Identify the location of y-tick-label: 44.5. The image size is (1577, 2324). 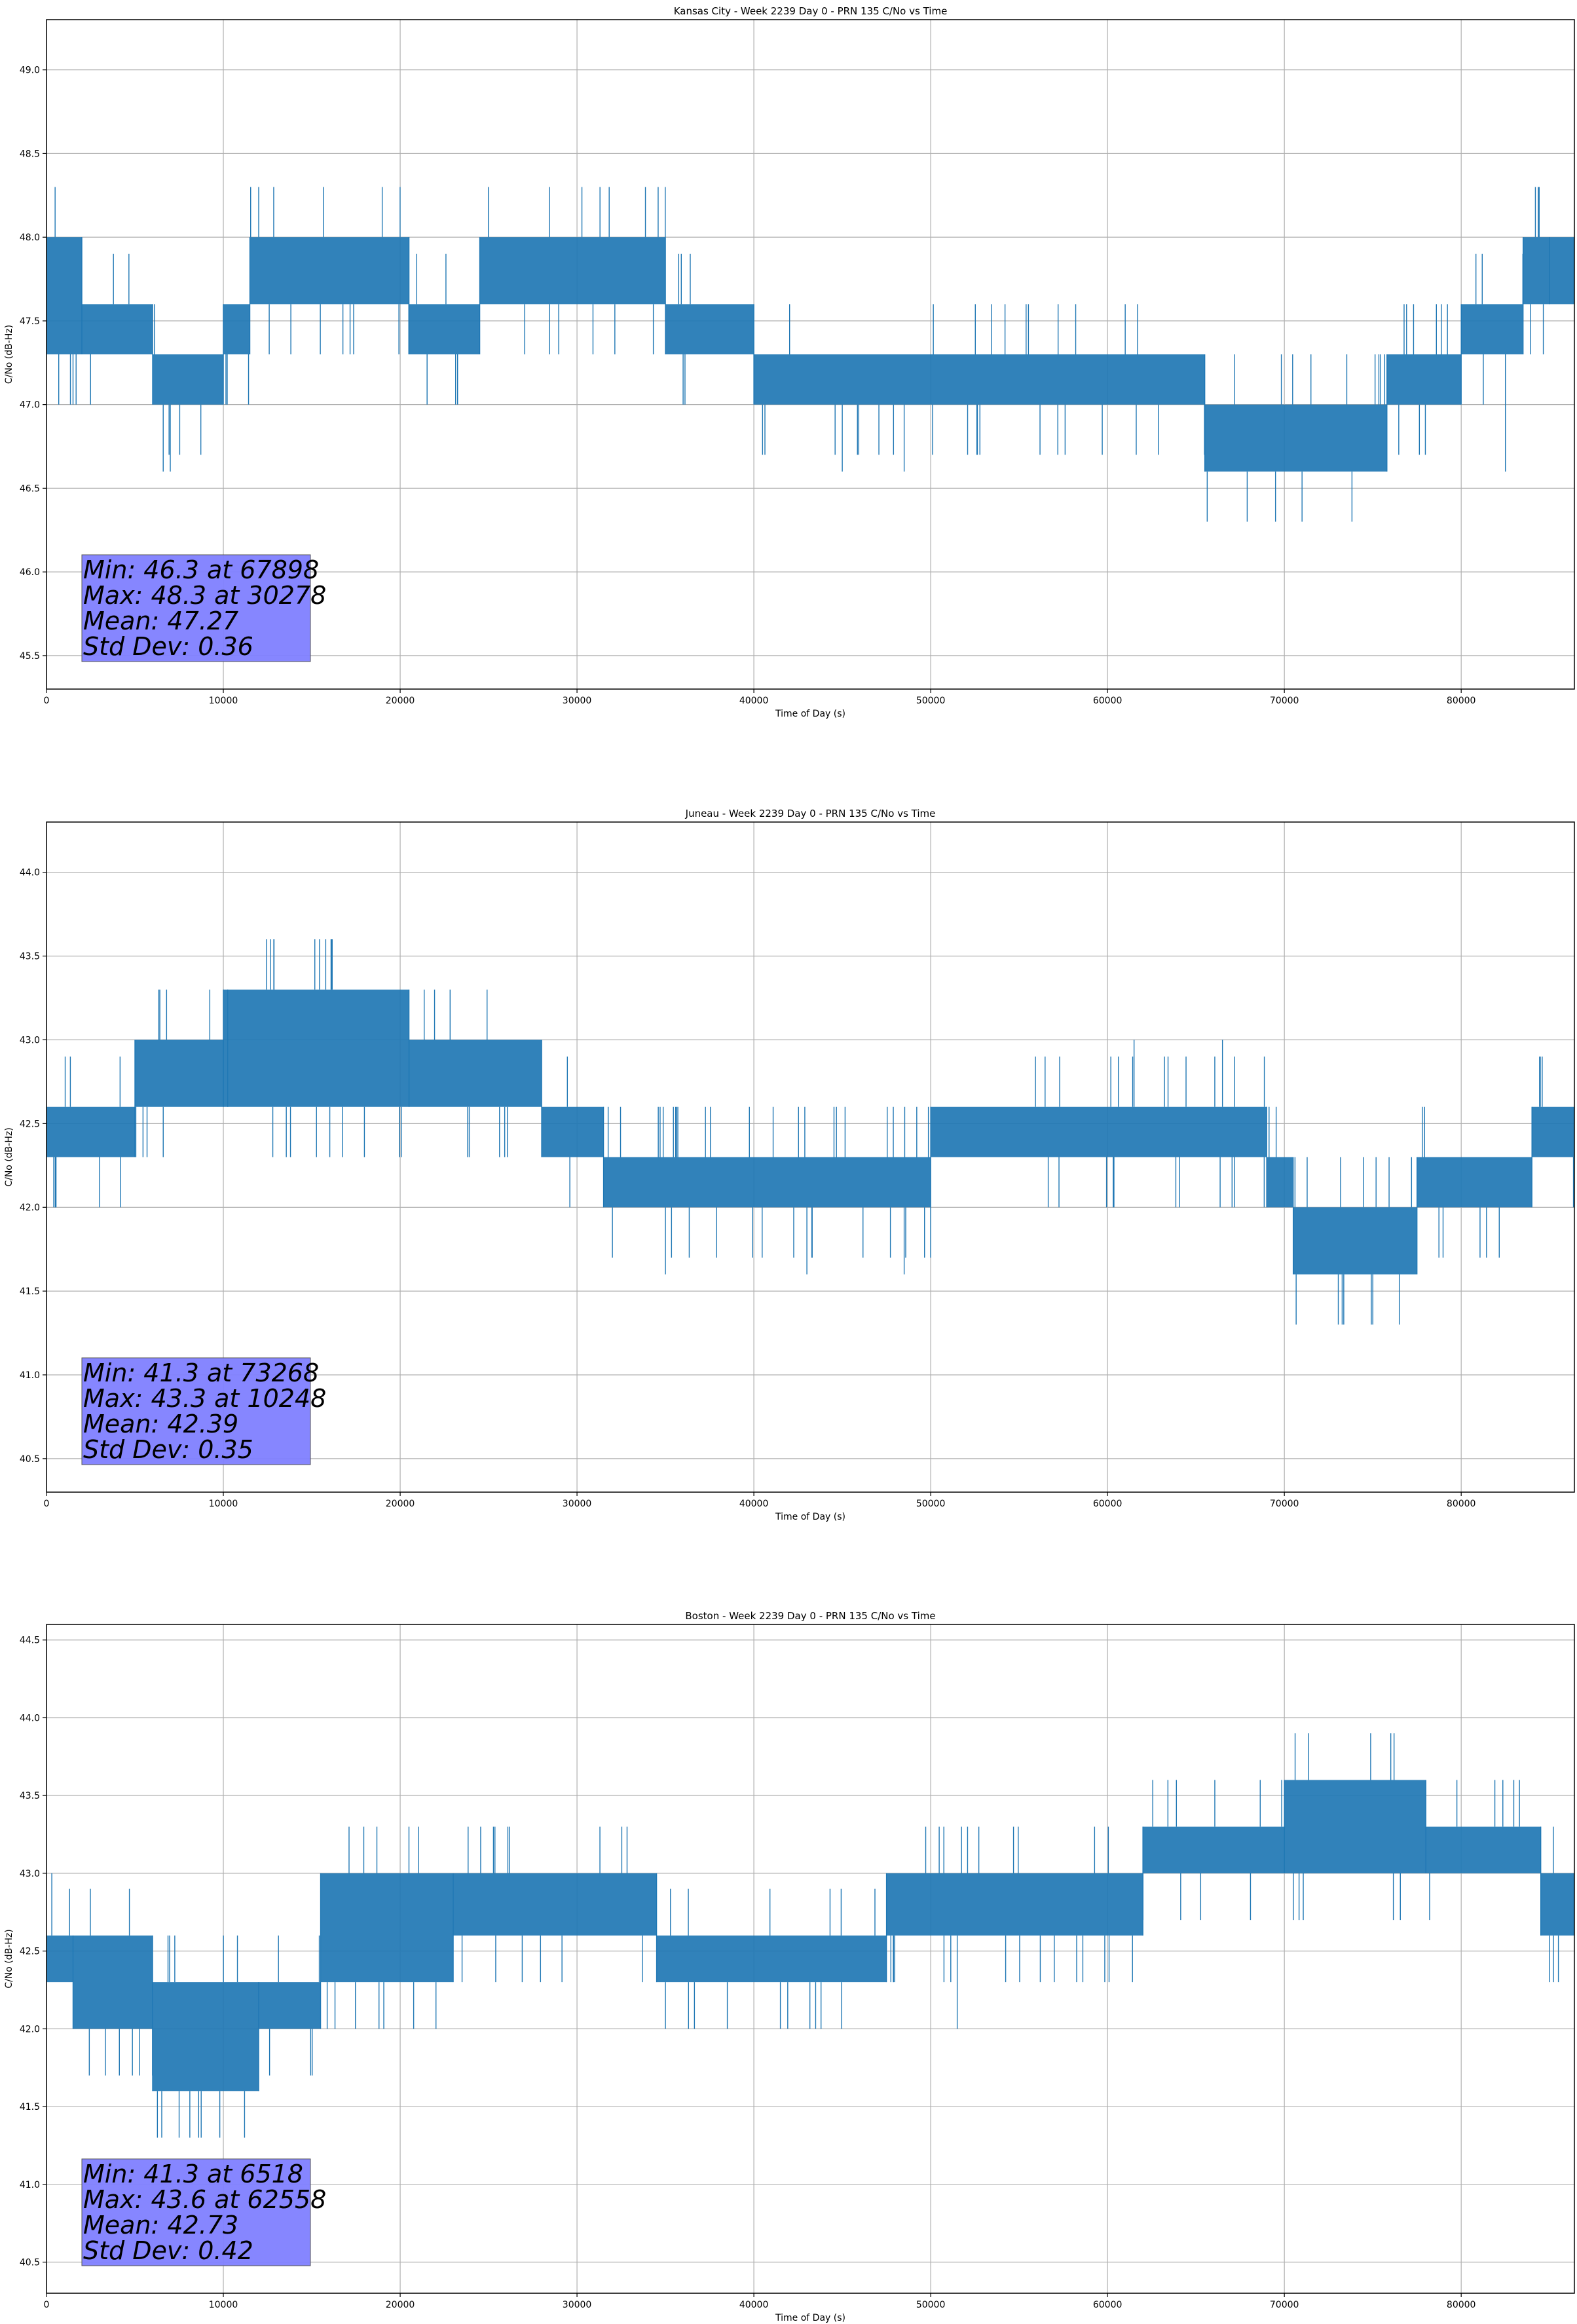
(30, 1641).